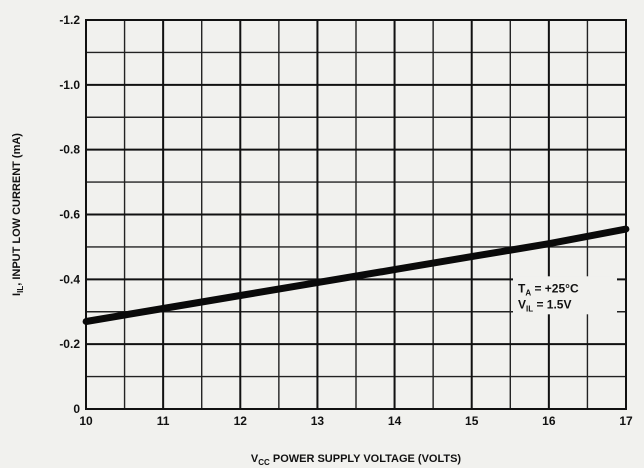  Describe the element at coordinates (395, 421) in the screenshot. I see `x-tick-label: 14` at that location.